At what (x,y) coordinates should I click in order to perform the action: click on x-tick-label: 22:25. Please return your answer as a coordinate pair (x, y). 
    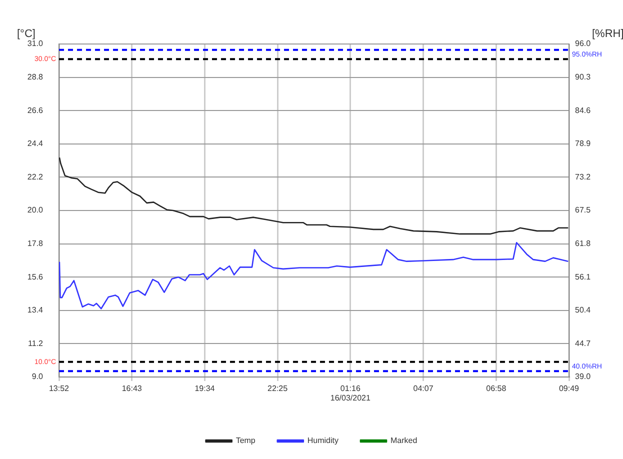
    Looking at the image, I should click on (278, 389).